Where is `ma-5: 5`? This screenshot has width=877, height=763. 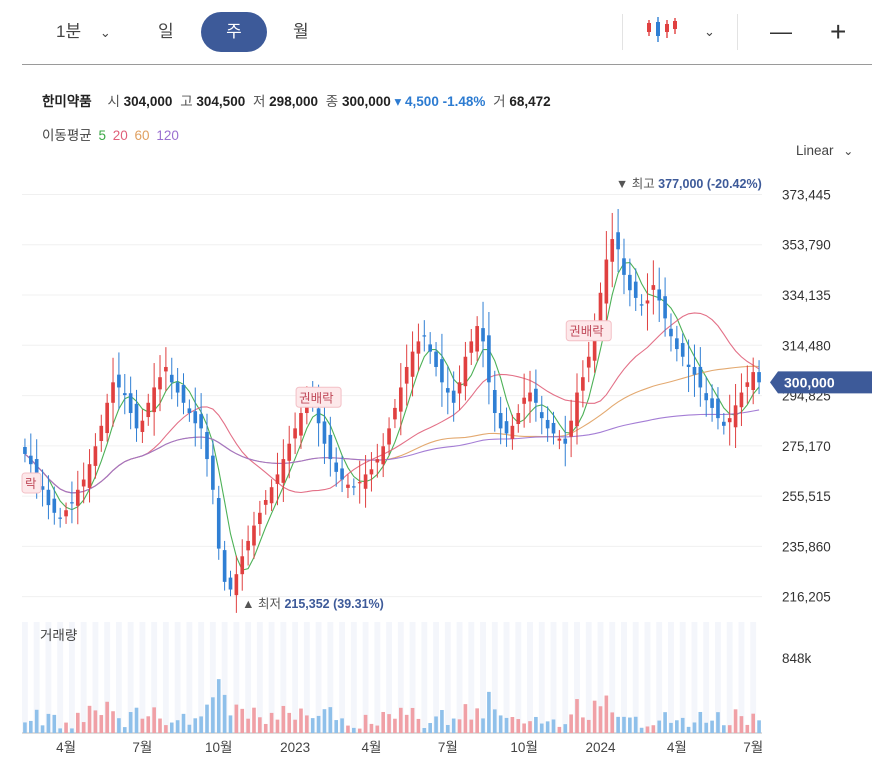
ma-5: 5 is located at coordinates (102, 135).